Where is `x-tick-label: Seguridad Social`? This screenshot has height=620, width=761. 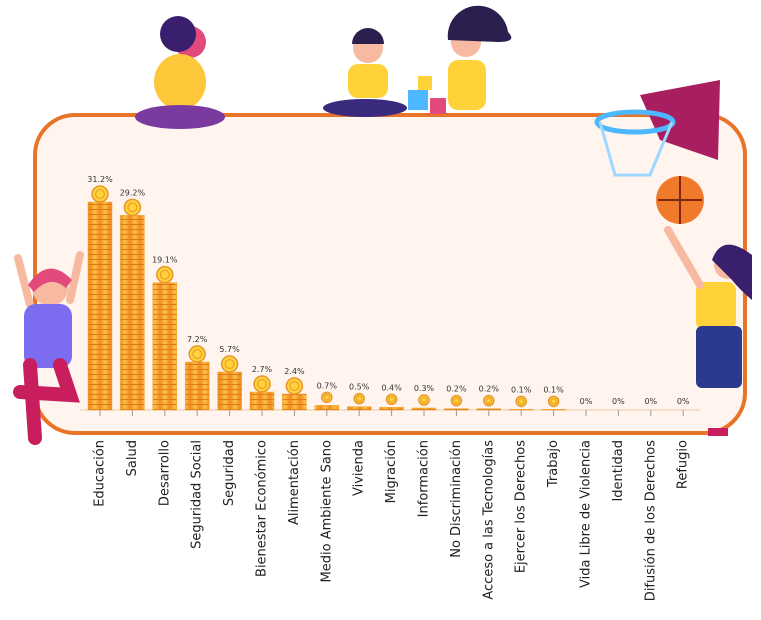 x-tick-label: Seguridad Social is located at coordinates (197, 494).